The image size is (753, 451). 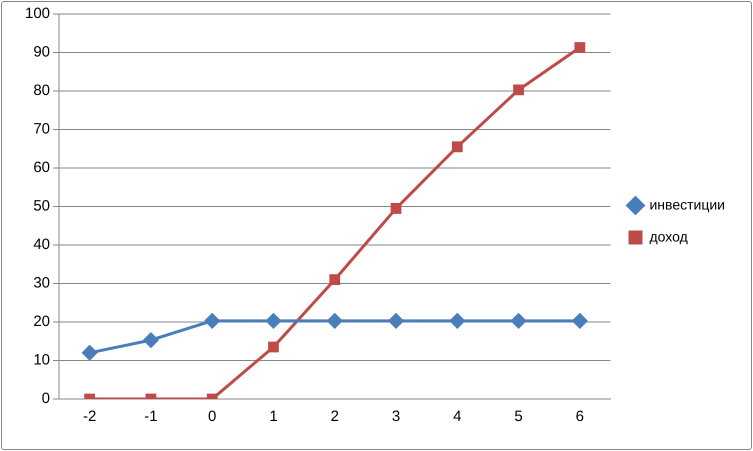 I want to click on x-tick-label: 2, so click(x=334, y=417).